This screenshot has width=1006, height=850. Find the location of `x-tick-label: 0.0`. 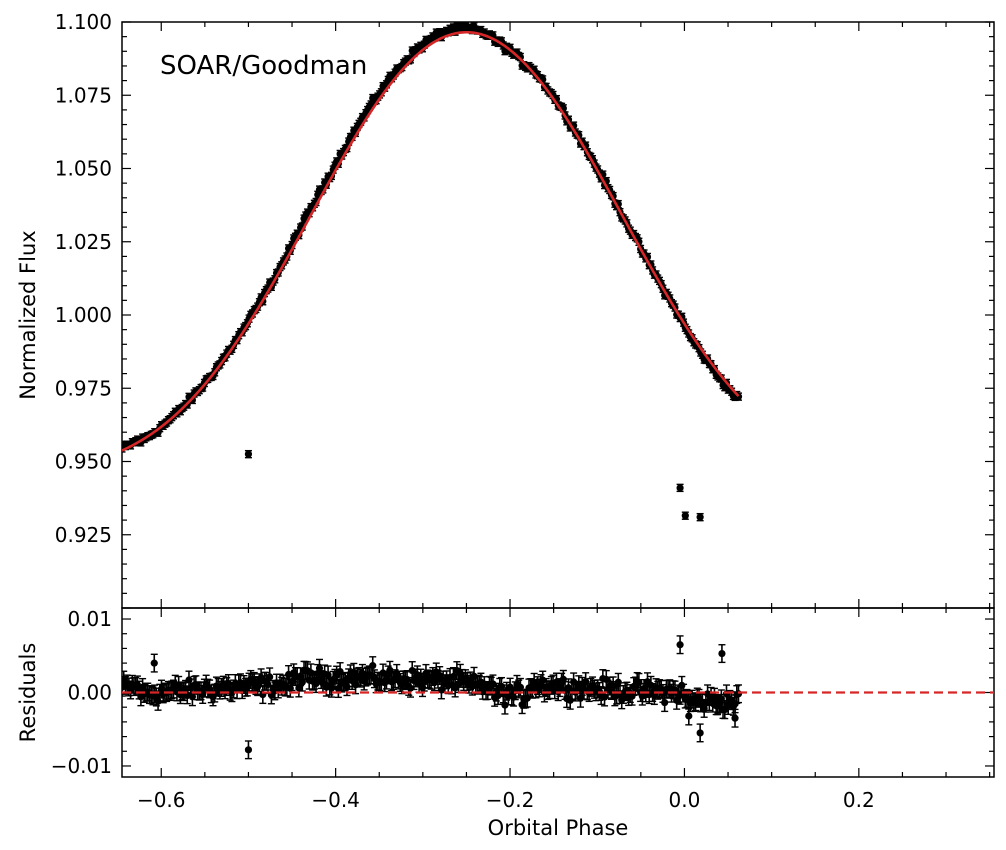

x-tick-label: 0.0 is located at coordinates (685, 800).